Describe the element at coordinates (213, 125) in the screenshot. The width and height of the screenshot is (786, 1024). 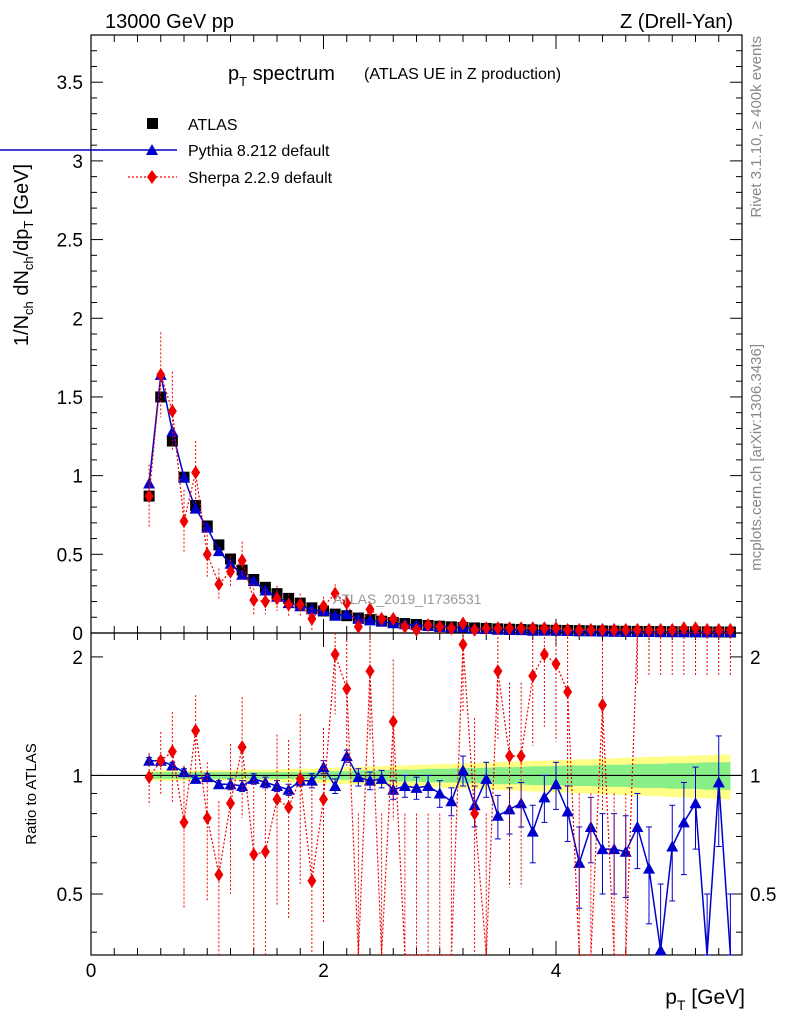
I see `legend-label-atlas: ATLAS` at that location.